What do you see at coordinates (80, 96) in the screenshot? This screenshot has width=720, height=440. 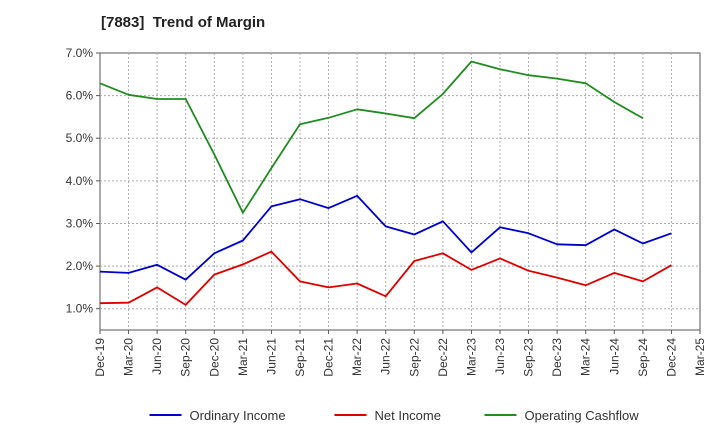 I see `y-tick-label: 6.0%` at bounding box center [80, 96].